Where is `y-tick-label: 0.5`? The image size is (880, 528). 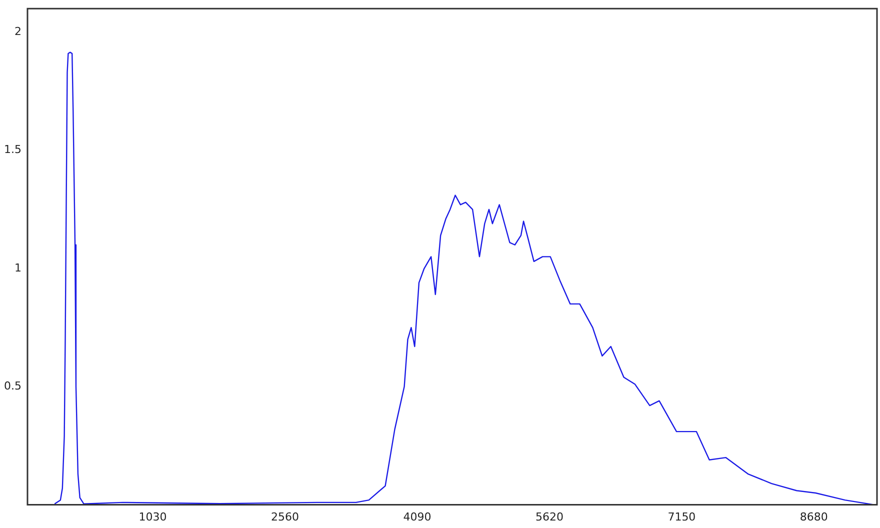 y-tick-label: 0.5 is located at coordinates (13, 386).